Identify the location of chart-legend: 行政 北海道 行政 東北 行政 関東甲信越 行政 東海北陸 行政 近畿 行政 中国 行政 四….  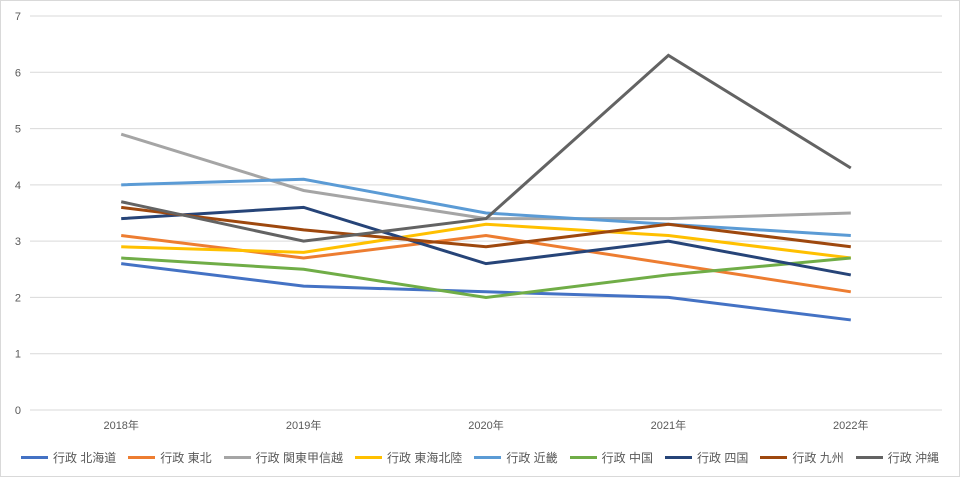
(480, 457).